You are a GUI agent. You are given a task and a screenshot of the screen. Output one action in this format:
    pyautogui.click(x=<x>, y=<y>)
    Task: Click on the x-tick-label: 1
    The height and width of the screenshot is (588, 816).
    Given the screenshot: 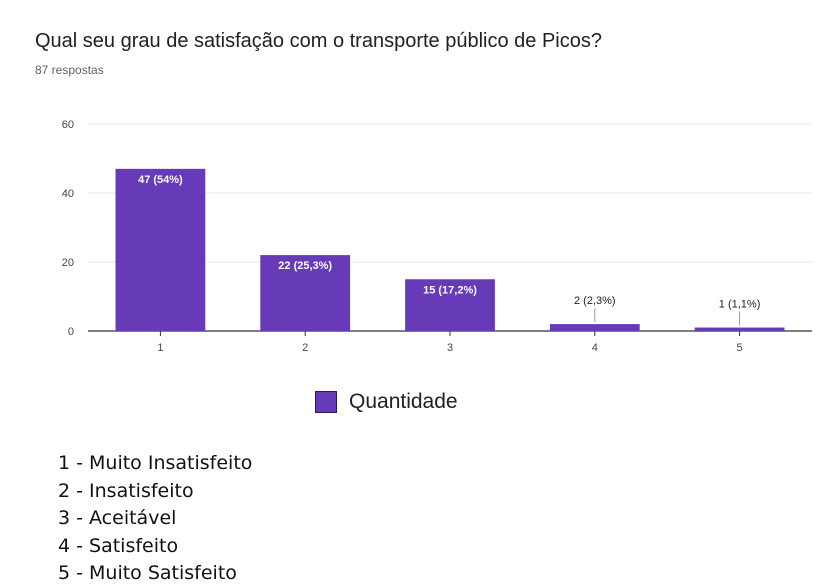 What is the action you would take?
    pyautogui.click(x=160, y=348)
    